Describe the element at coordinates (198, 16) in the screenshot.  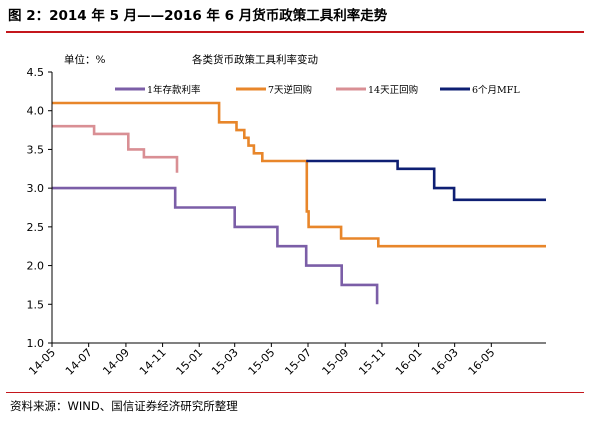
I see `figure-title: 图 2：2014 年 5 月——2016 年 6 月货币政策工具利率走势` at that location.